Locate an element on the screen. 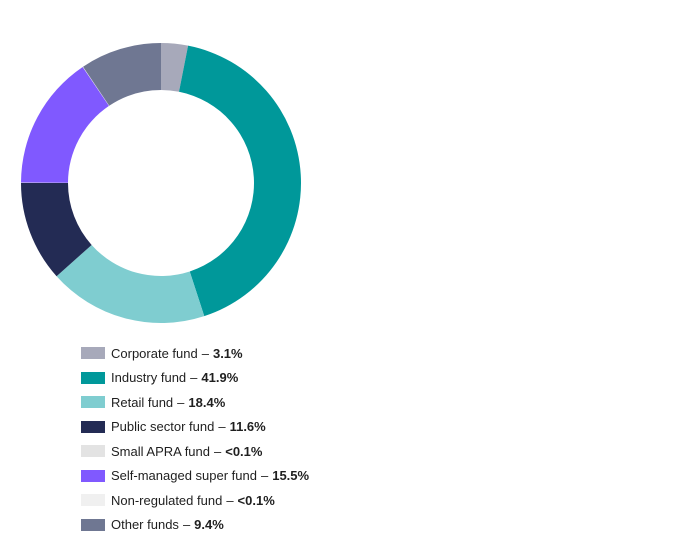 The width and height of the screenshot is (689, 551). legend-label: Other funds is located at coordinates (145, 525).